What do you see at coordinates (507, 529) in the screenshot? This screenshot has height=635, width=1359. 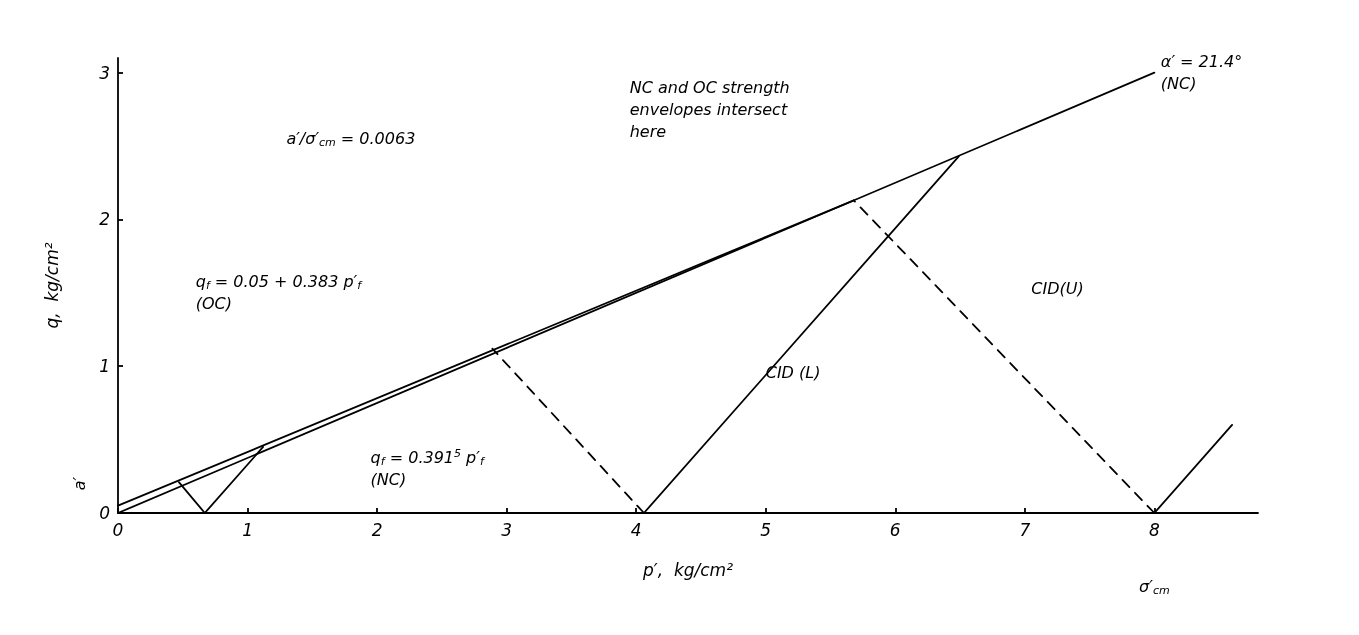 I see `x-tick-label: 3` at bounding box center [507, 529].